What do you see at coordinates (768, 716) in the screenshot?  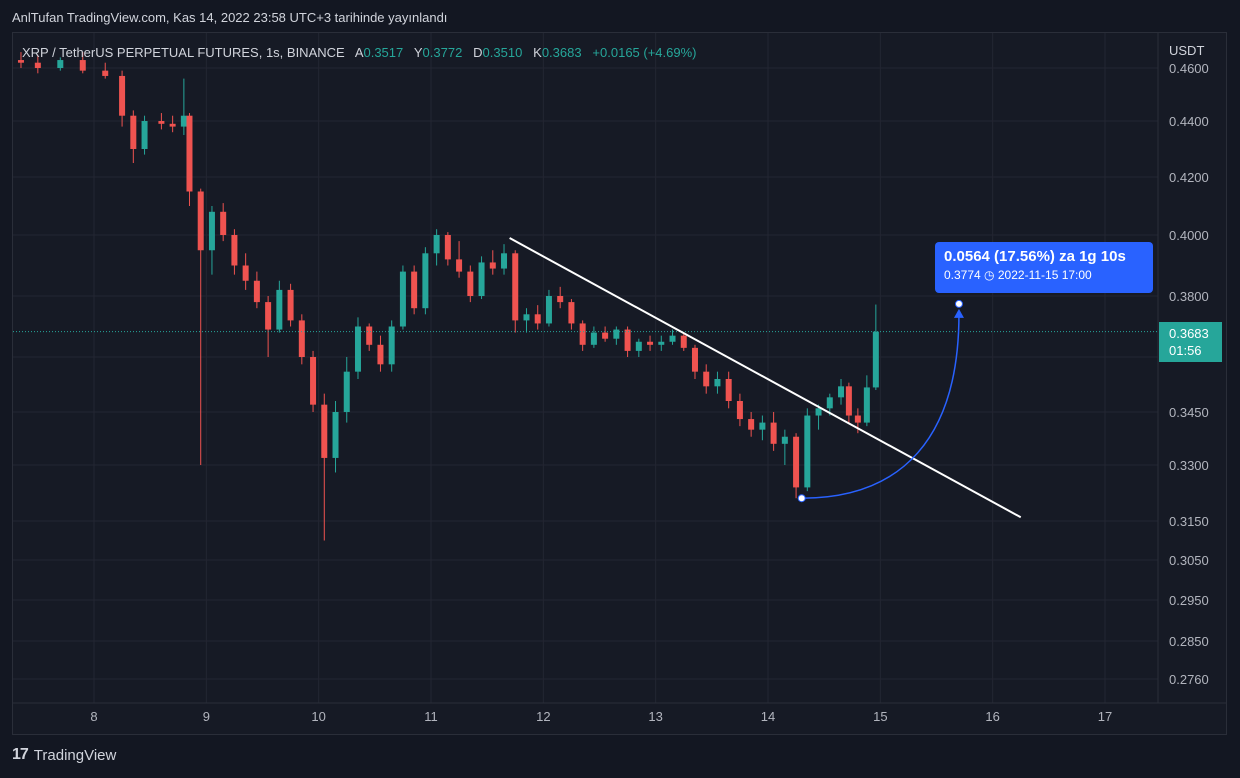 I see `x-tick-label: 14` at bounding box center [768, 716].